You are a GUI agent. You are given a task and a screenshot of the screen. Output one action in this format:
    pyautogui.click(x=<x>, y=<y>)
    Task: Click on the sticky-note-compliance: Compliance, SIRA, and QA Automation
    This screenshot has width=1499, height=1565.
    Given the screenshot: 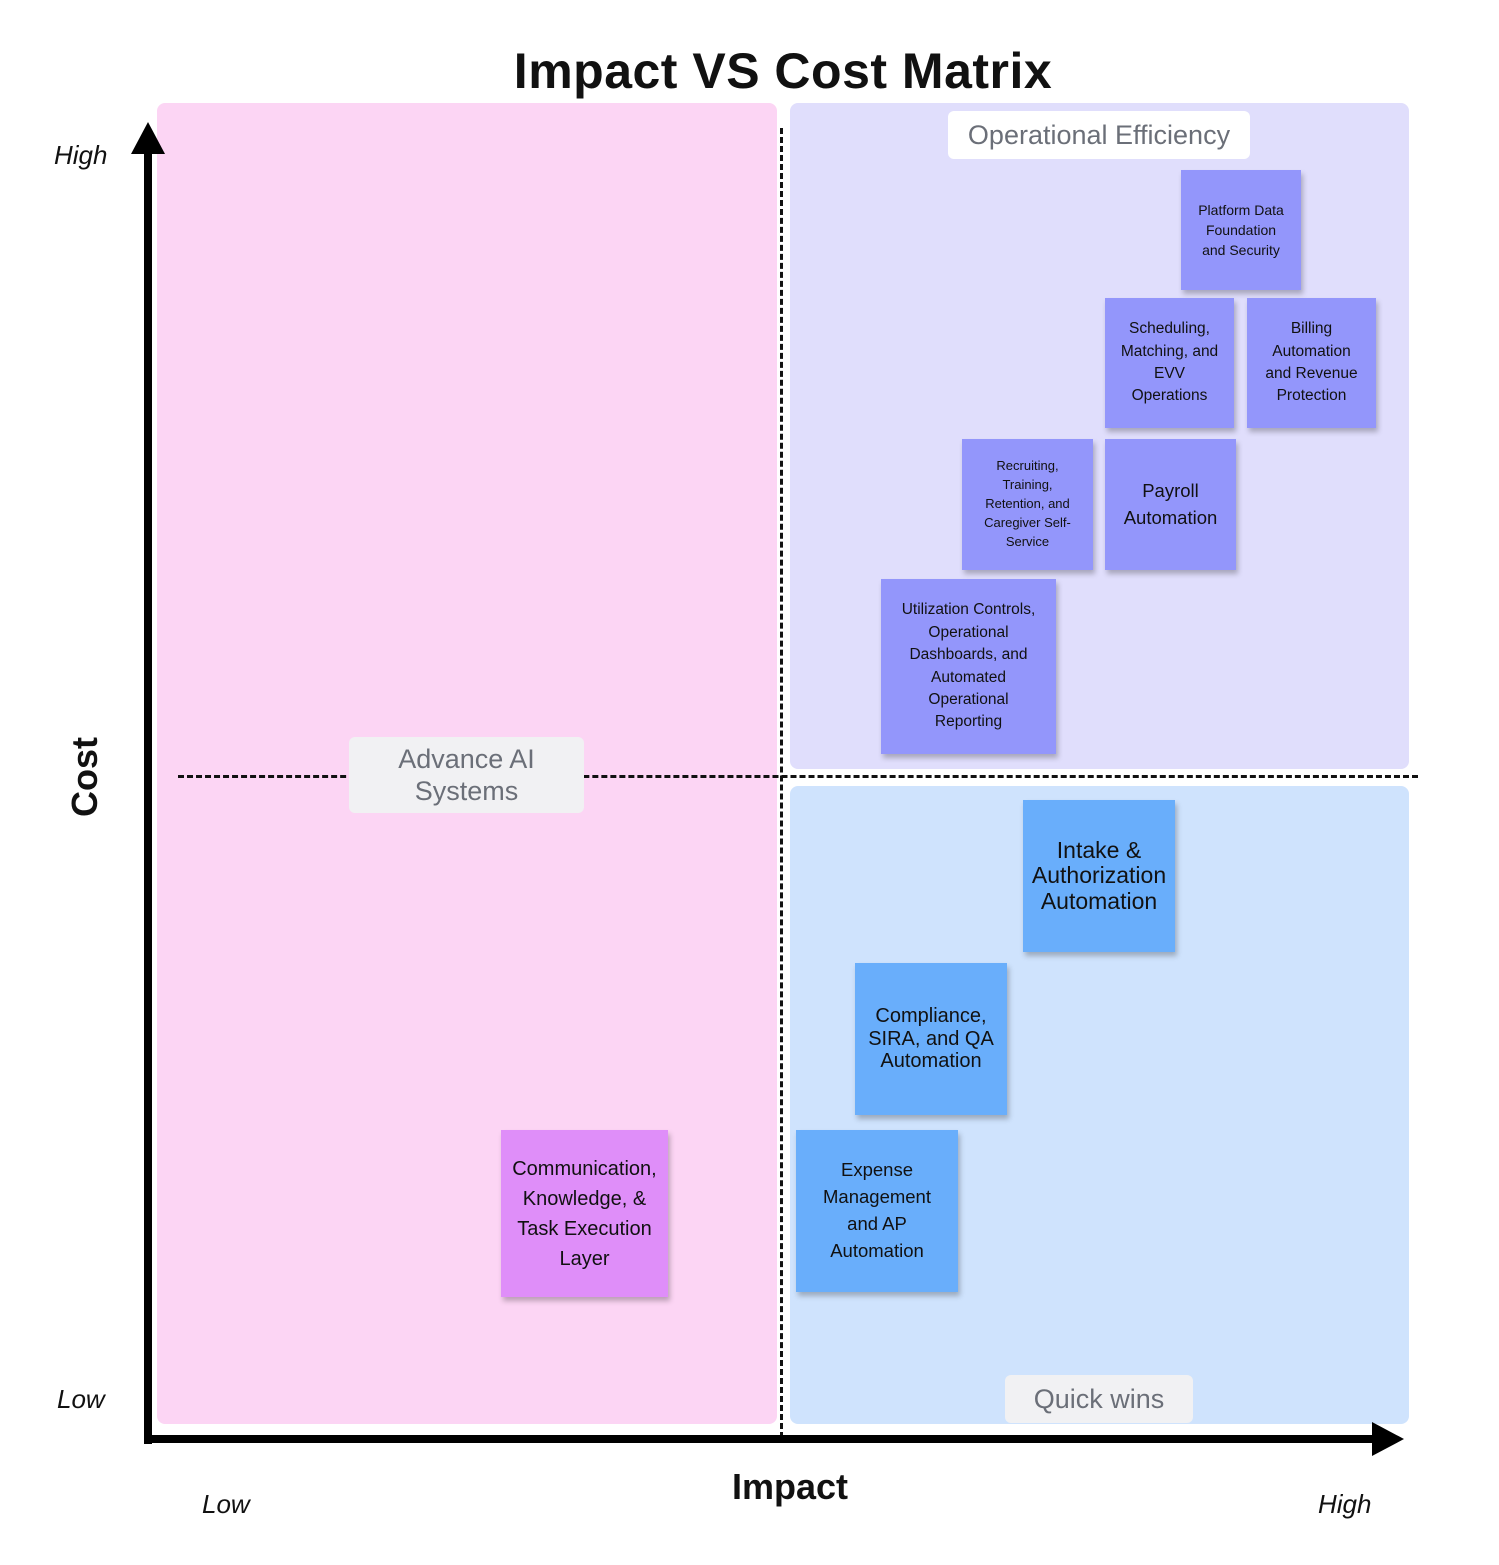 What is the action you would take?
    pyautogui.click(x=931, y=1039)
    